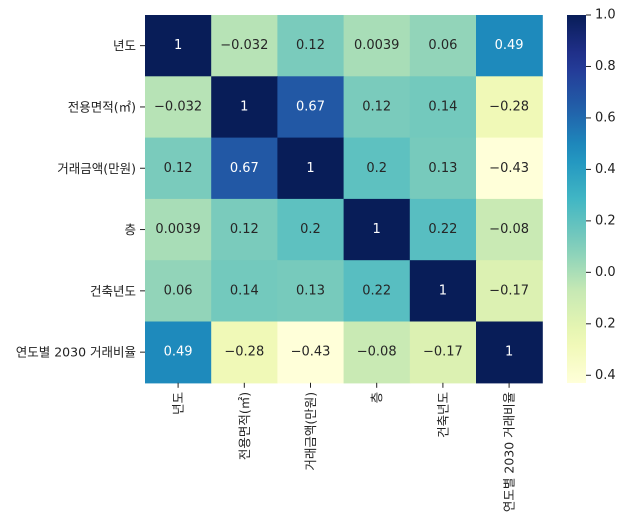 The width and height of the screenshot is (628, 529). I want to click on y-tick-label: 층, so click(130, 229).